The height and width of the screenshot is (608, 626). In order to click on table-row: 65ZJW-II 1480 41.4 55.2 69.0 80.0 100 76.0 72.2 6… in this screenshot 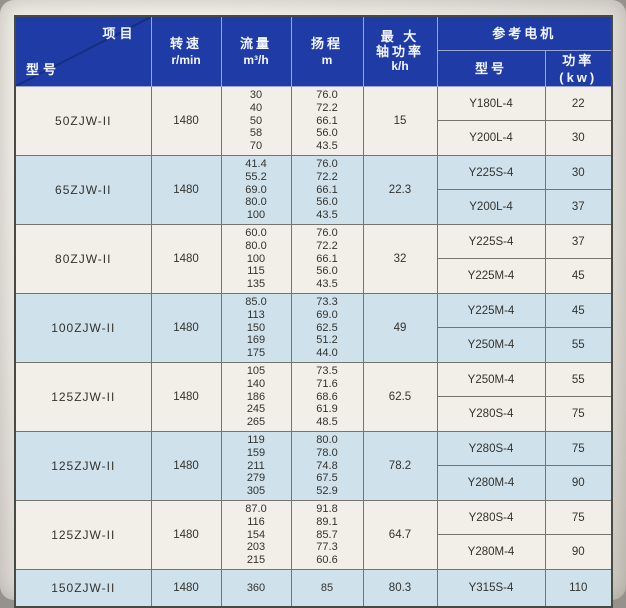, I will do `click(313, 189)`.